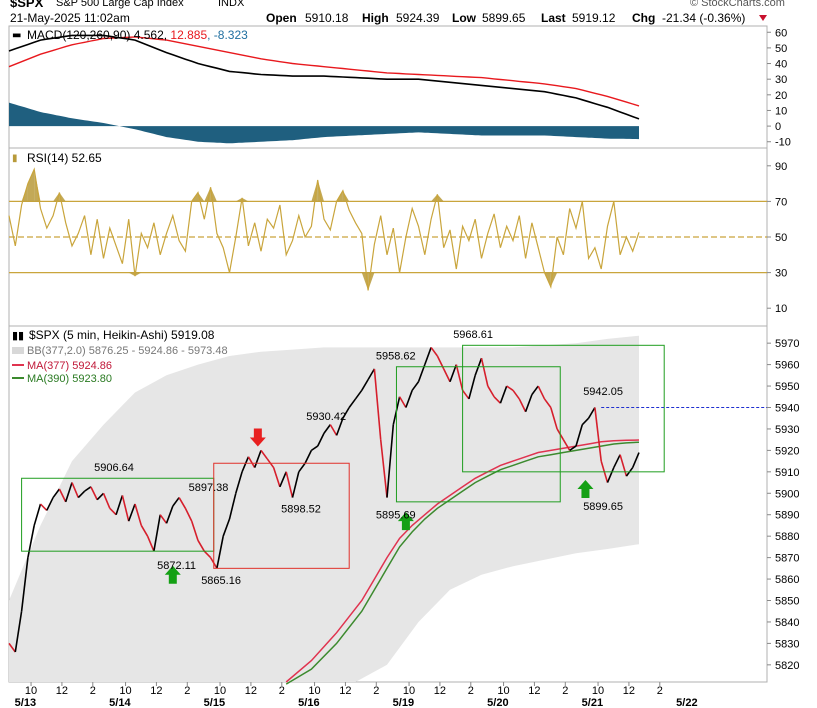 The width and height of the screenshot is (817, 708). Describe the element at coordinates (396, 516) in the screenshot. I see `price-annotation-label: 5895.69` at that location.